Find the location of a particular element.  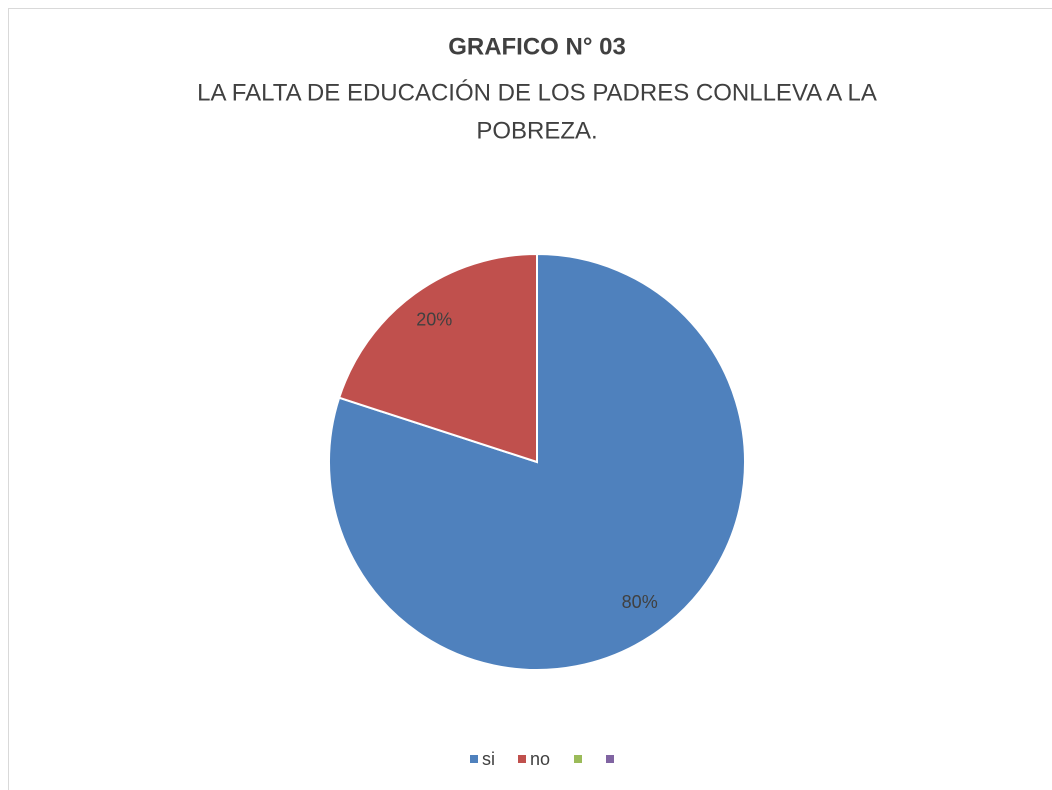

chart-subtitle: POBREZA. is located at coordinates (536, 130).